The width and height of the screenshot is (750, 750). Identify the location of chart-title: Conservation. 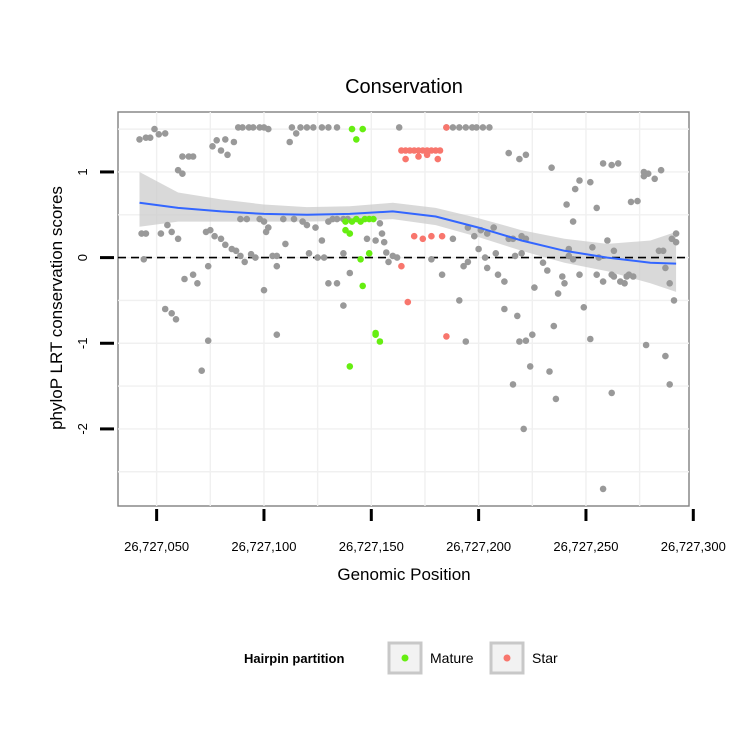
(404, 87).